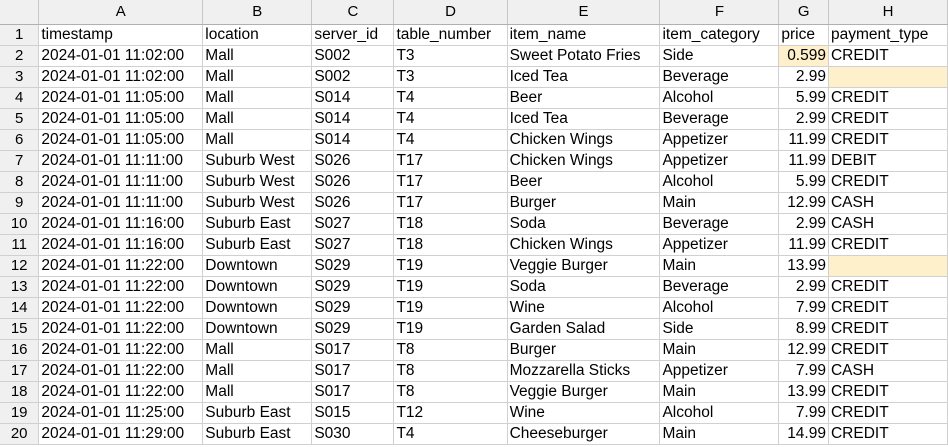 The width and height of the screenshot is (948, 447). Describe the element at coordinates (450, 119) in the screenshot. I see `cell-d5: T4` at that location.